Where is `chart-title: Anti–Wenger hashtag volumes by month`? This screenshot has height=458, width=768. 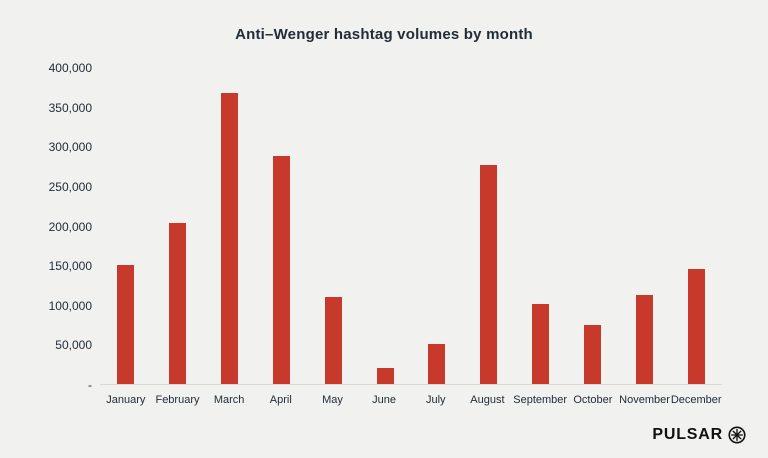 chart-title: Anti–Wenger hashtag volumes by month is located at coordinates (384, 34).